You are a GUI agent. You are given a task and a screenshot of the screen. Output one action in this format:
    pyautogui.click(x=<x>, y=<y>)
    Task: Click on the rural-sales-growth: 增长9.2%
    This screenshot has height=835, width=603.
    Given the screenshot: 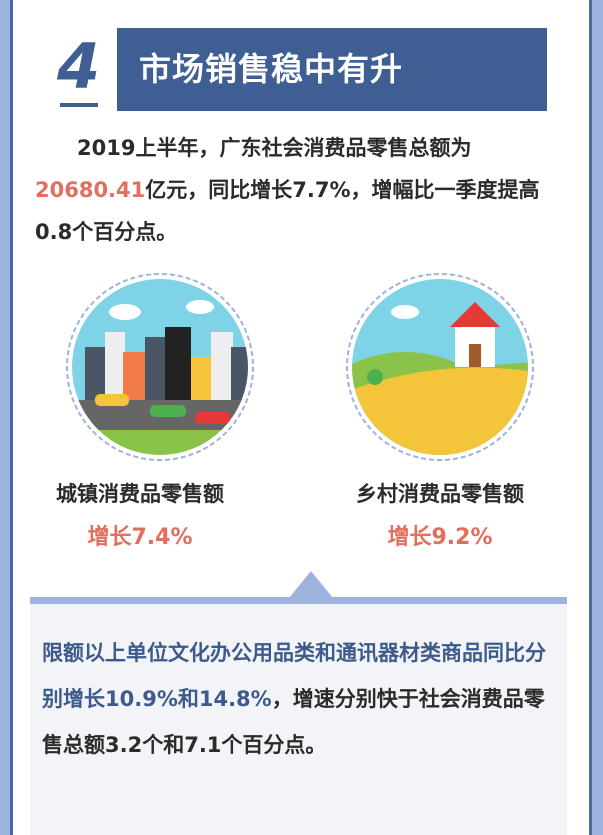 What is the action you would take?
    pyautogui.click(x=440, y=537)
    